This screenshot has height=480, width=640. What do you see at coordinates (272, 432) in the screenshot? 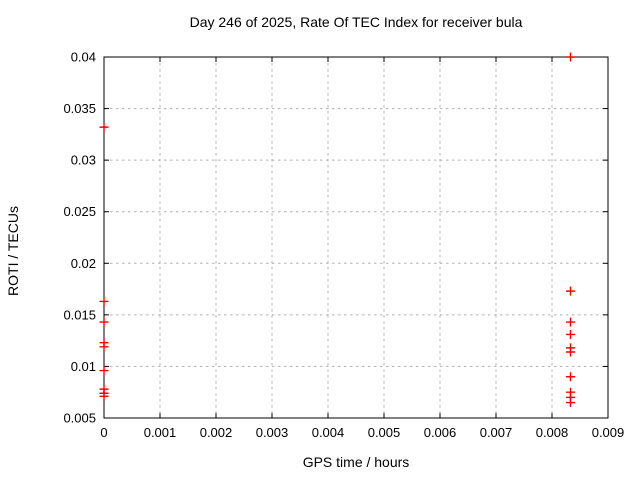
I see `x-tick-label: 0.003` at bounding box center [272, 432].